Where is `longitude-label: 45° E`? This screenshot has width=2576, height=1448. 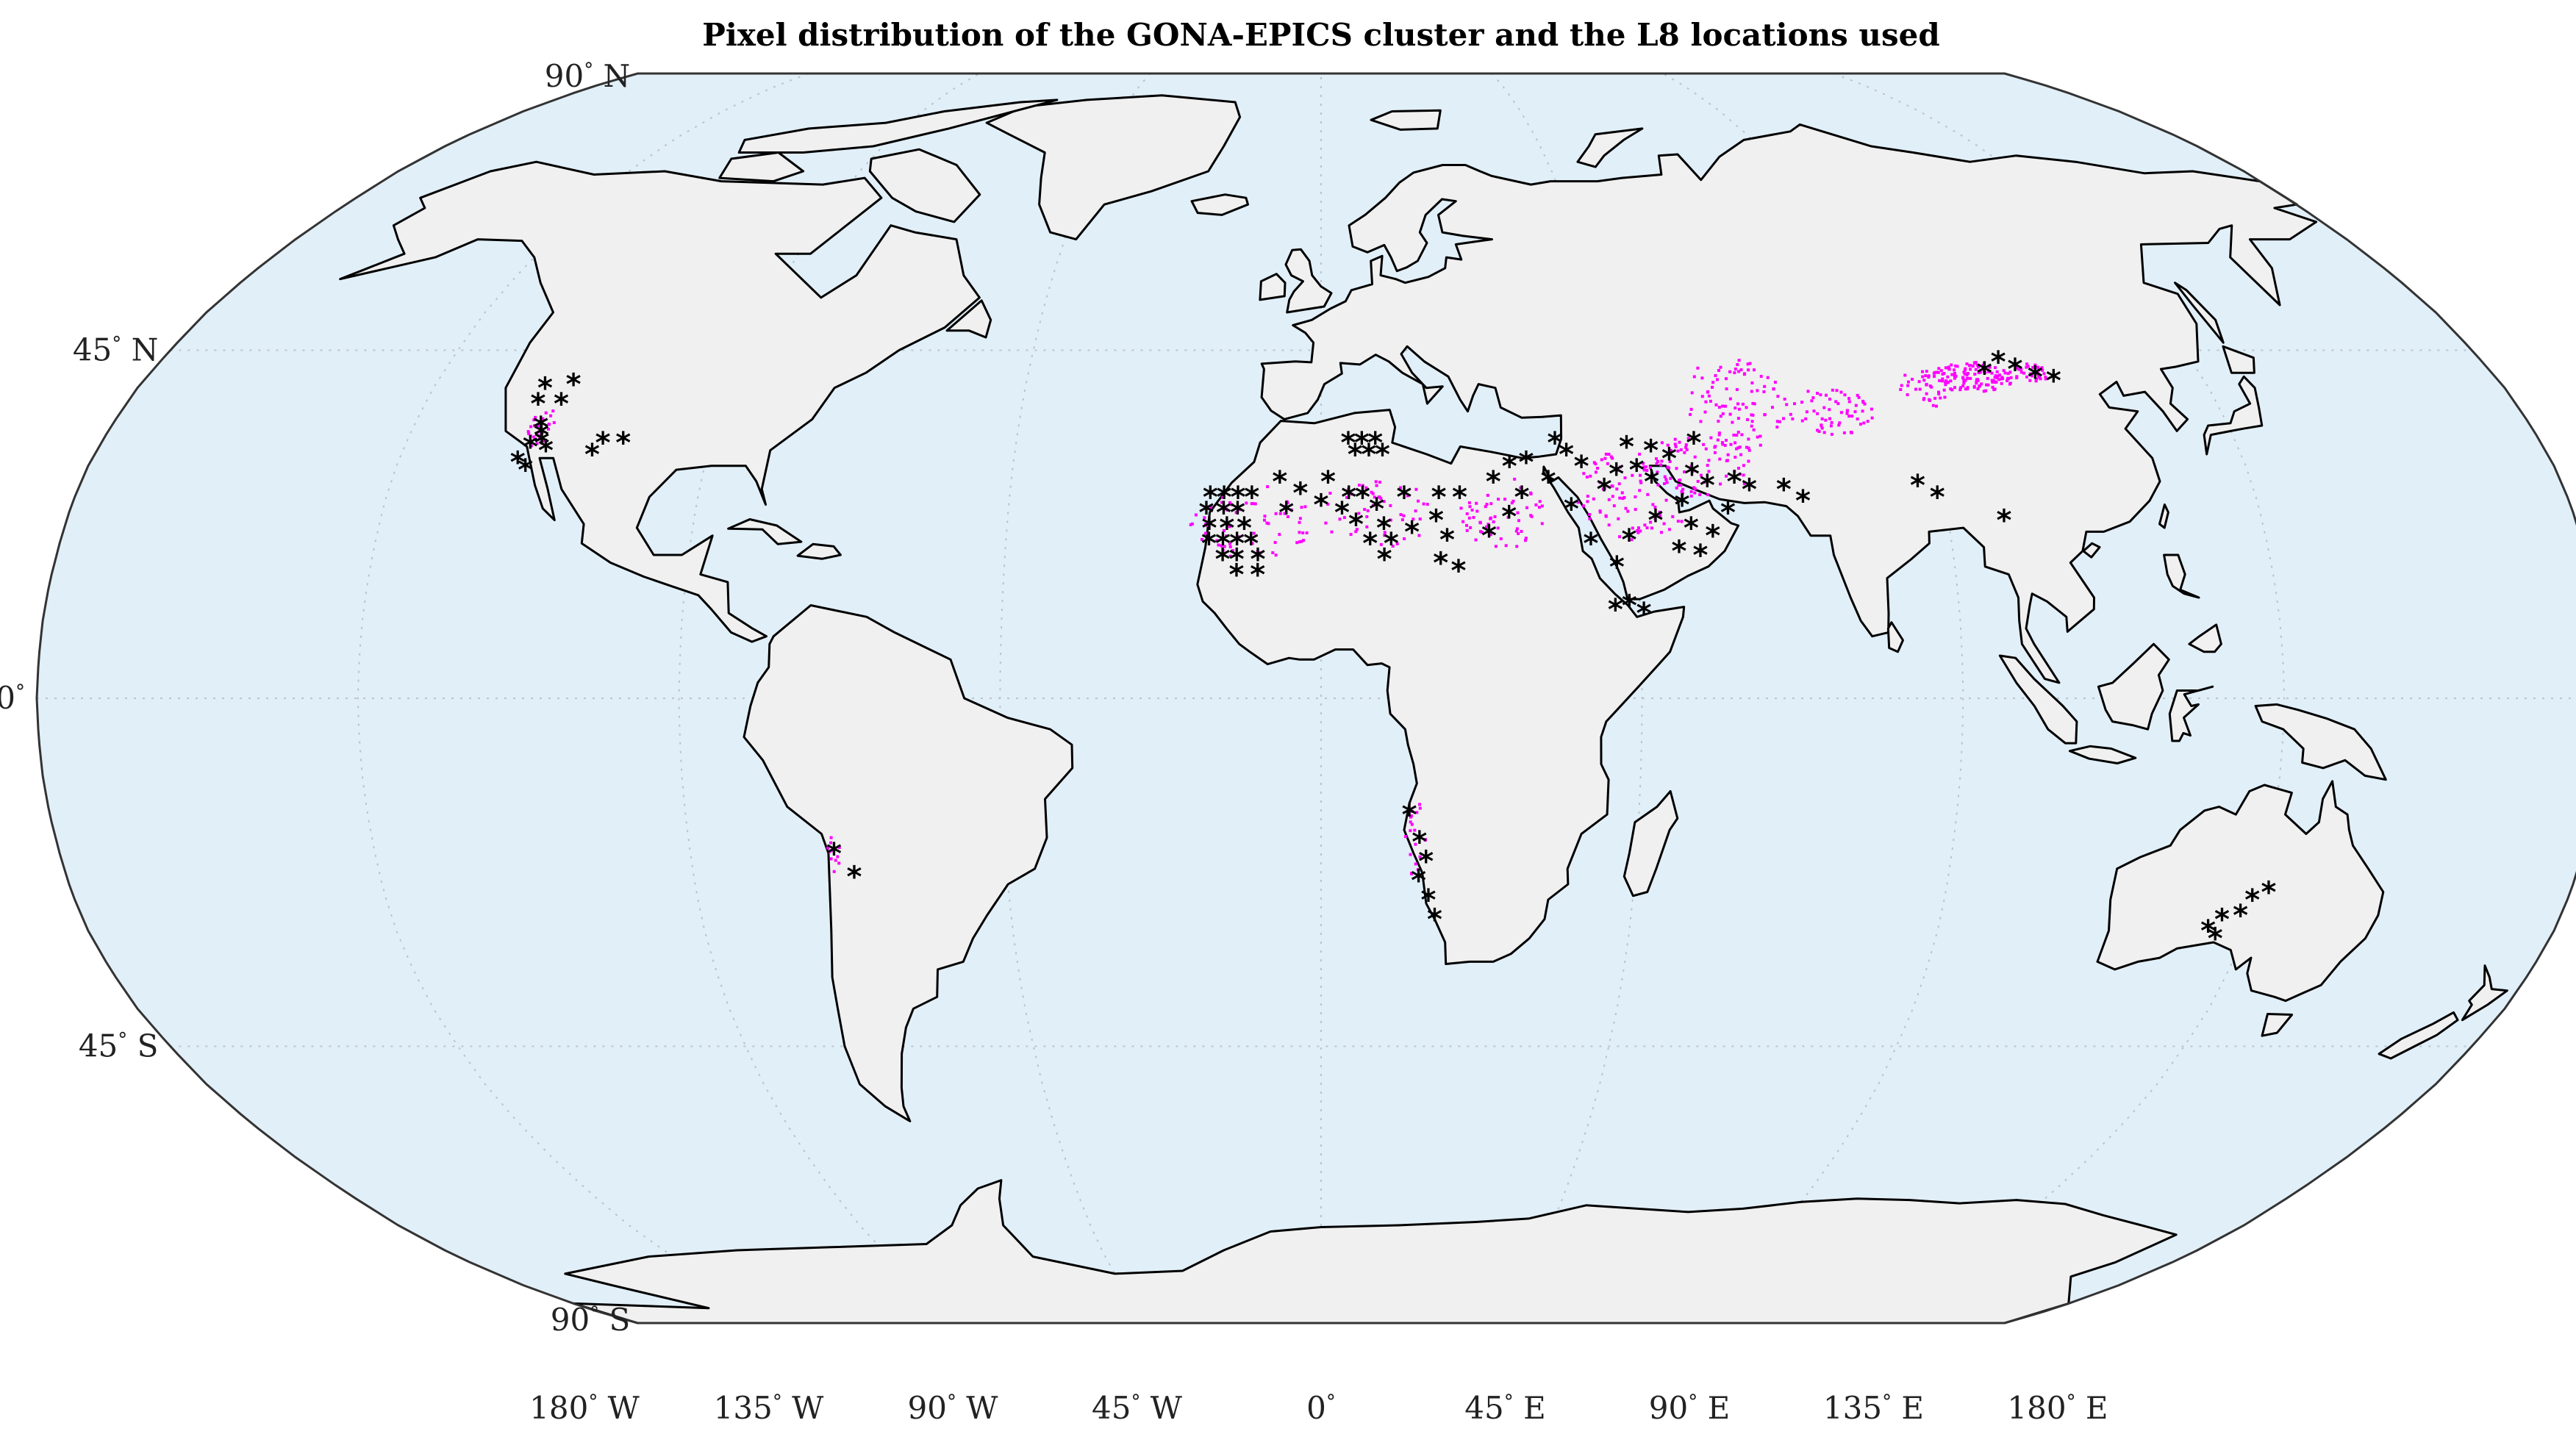 longitude-label: 45° E is located at coordinates (1504, 1408).